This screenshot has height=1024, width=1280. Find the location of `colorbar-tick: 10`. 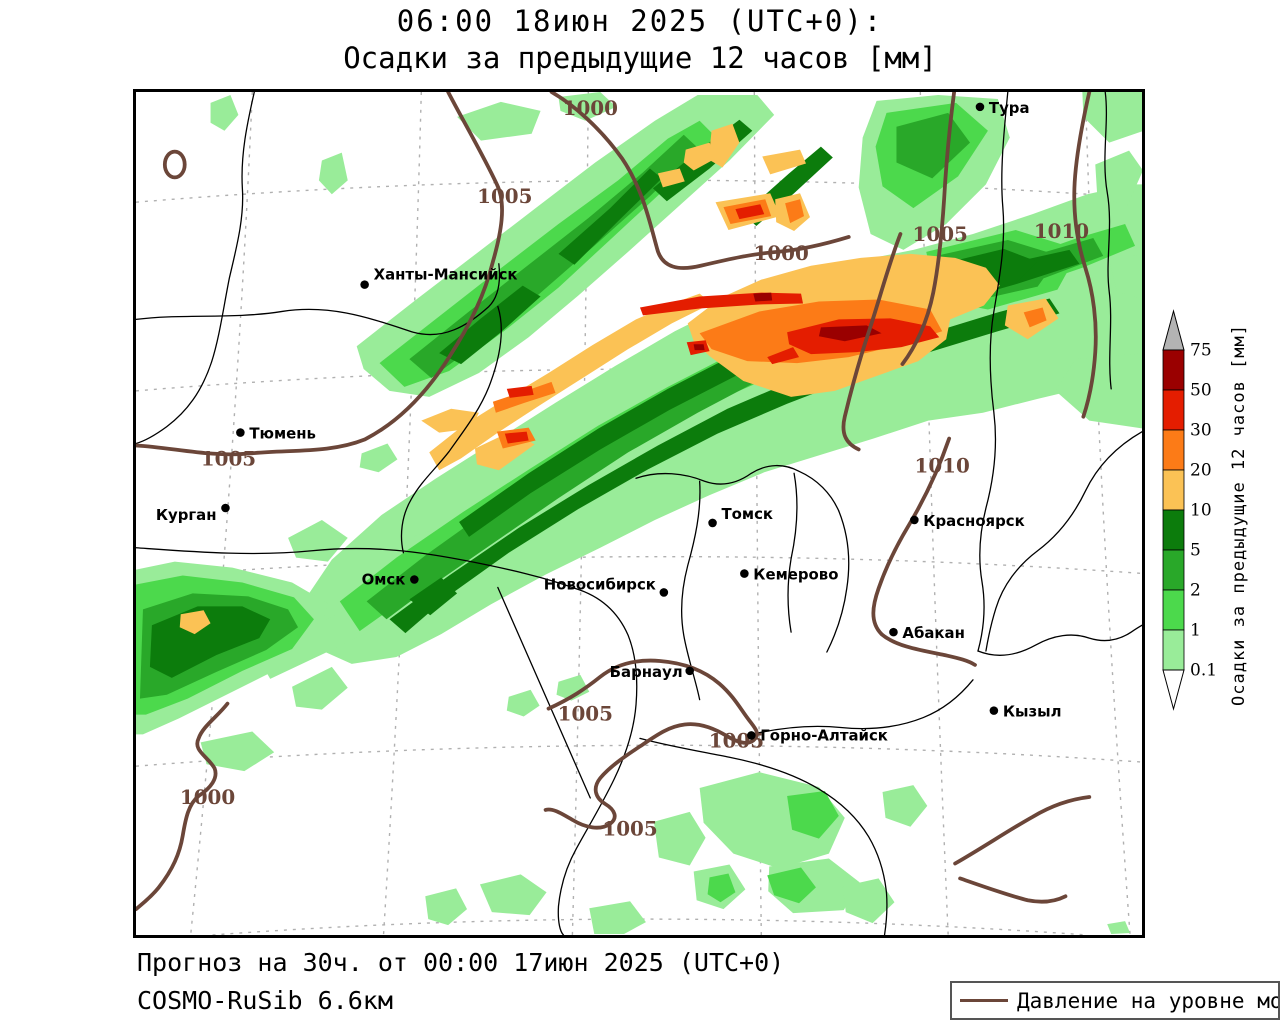

colorbar-tick: 10 is located at coordinates (1201, 511).